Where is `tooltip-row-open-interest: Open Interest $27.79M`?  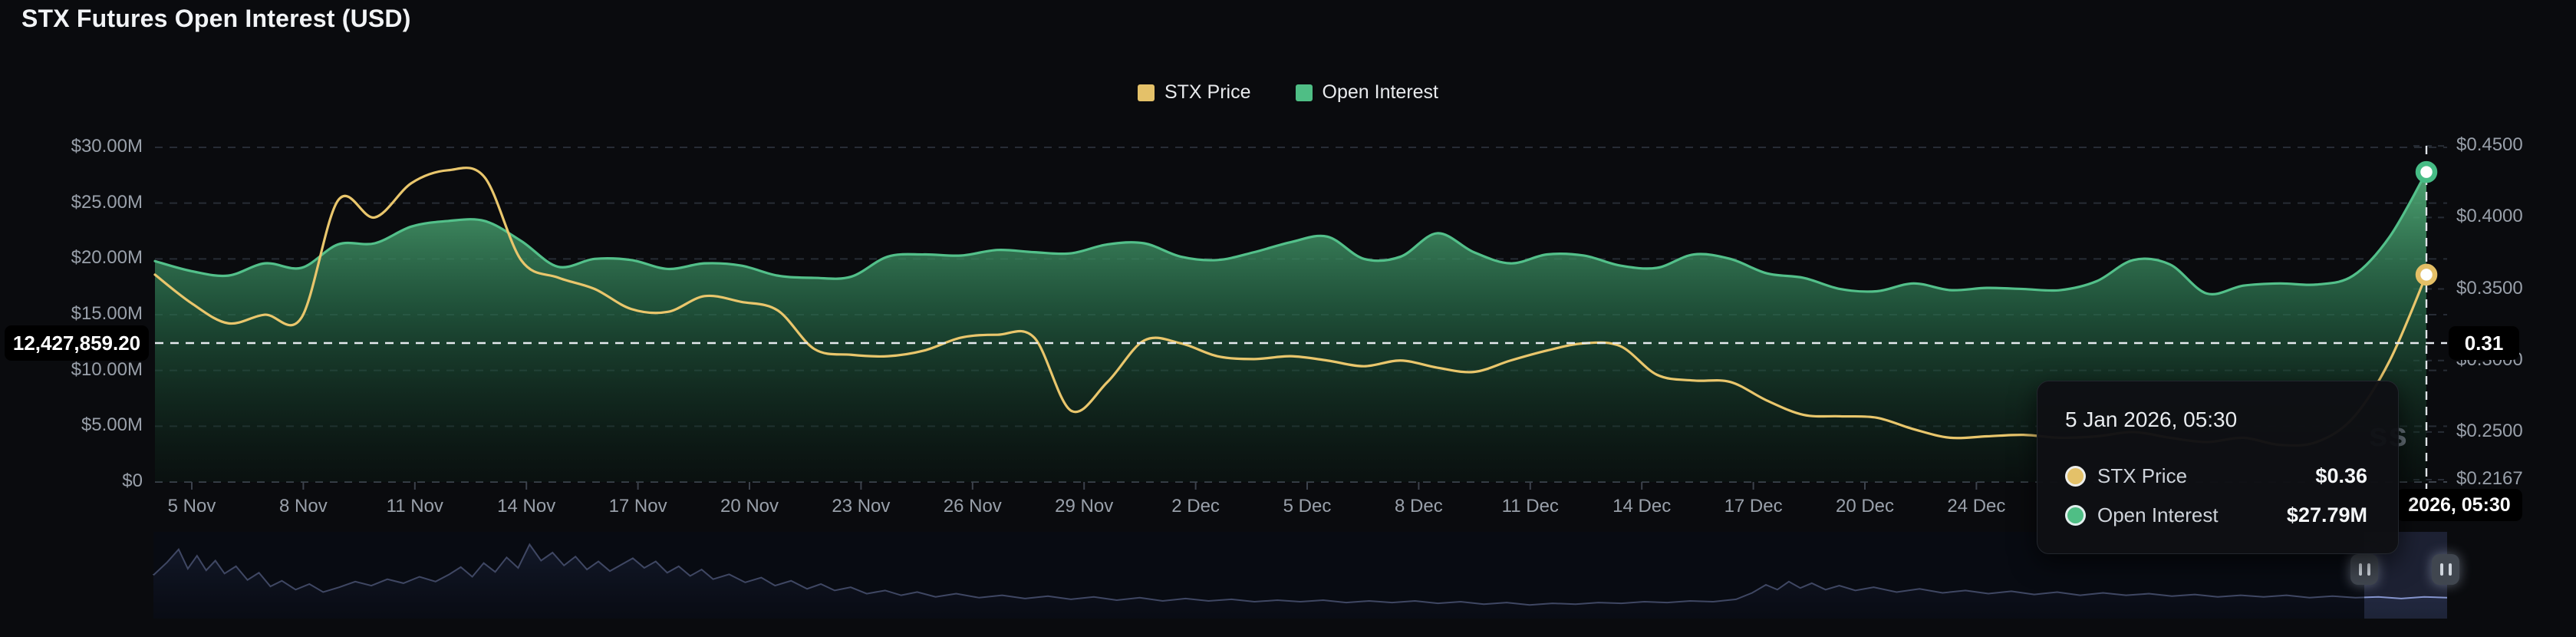 tooltip-row-open-interest: Open Interest $27.79M is located at coordinates (2216, 515).